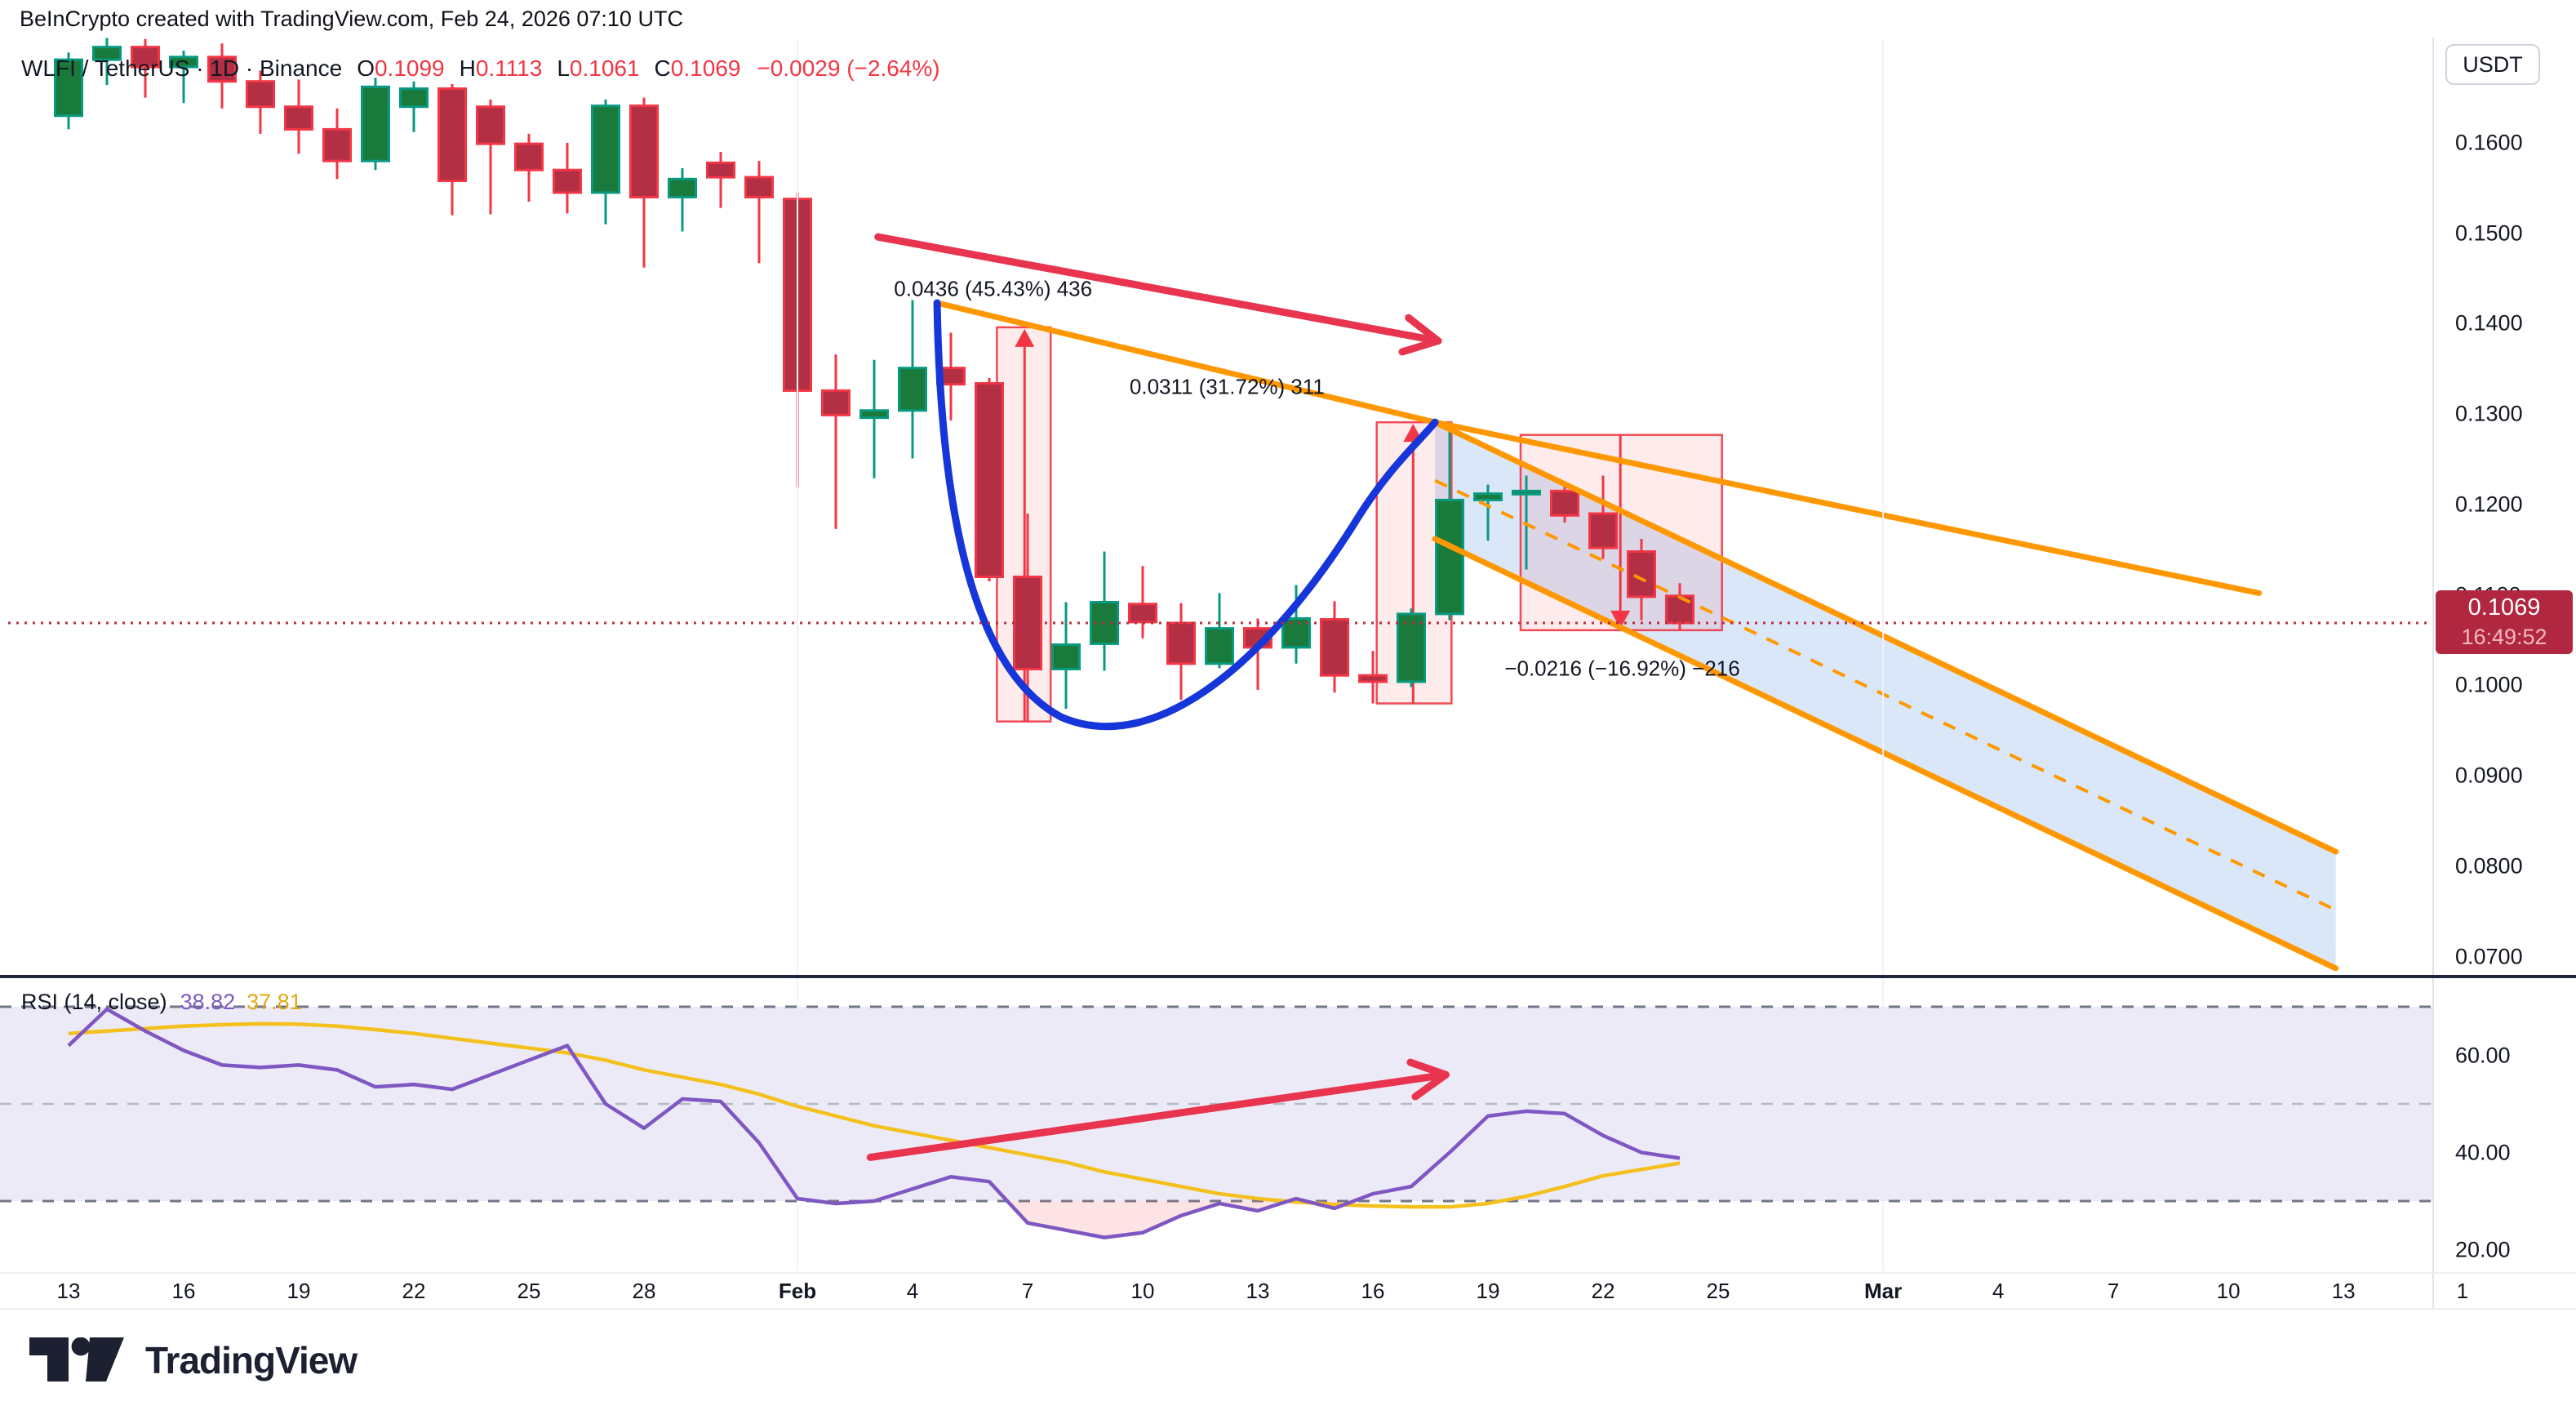 The height and width of the screenshot is (1406, 2576). I want to click on time-tick-label: Mar, so click(1883, 1291).